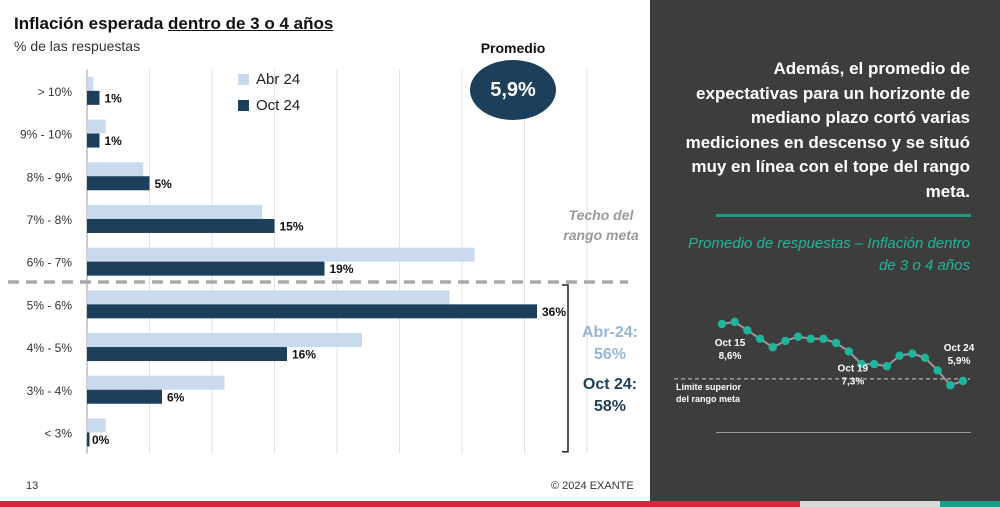  I want to click on category-label: 6% - 7%, so click(50, 263).